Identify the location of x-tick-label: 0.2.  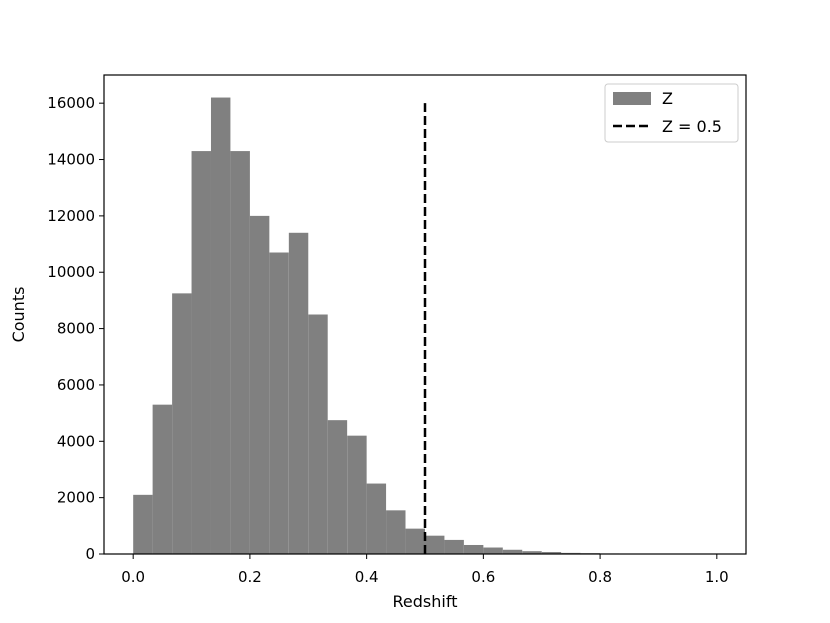
(250, 577).